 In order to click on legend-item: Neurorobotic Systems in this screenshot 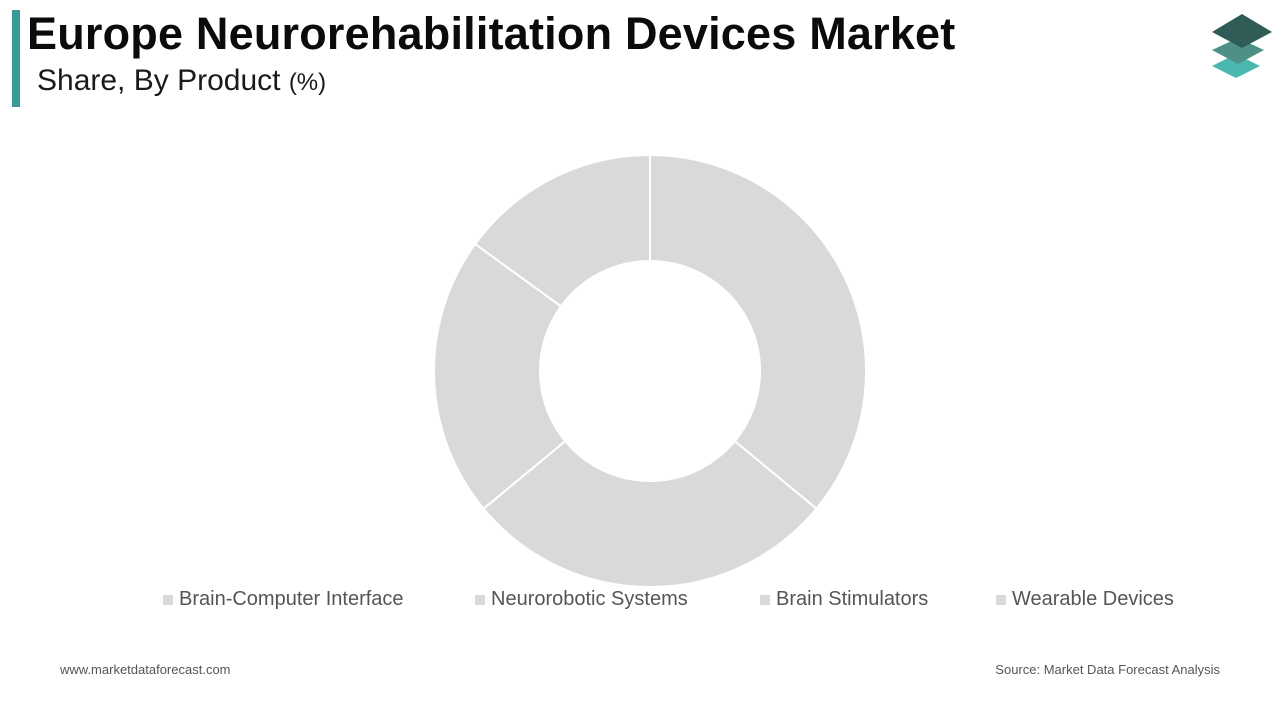, I will do `click(581, 599)`.